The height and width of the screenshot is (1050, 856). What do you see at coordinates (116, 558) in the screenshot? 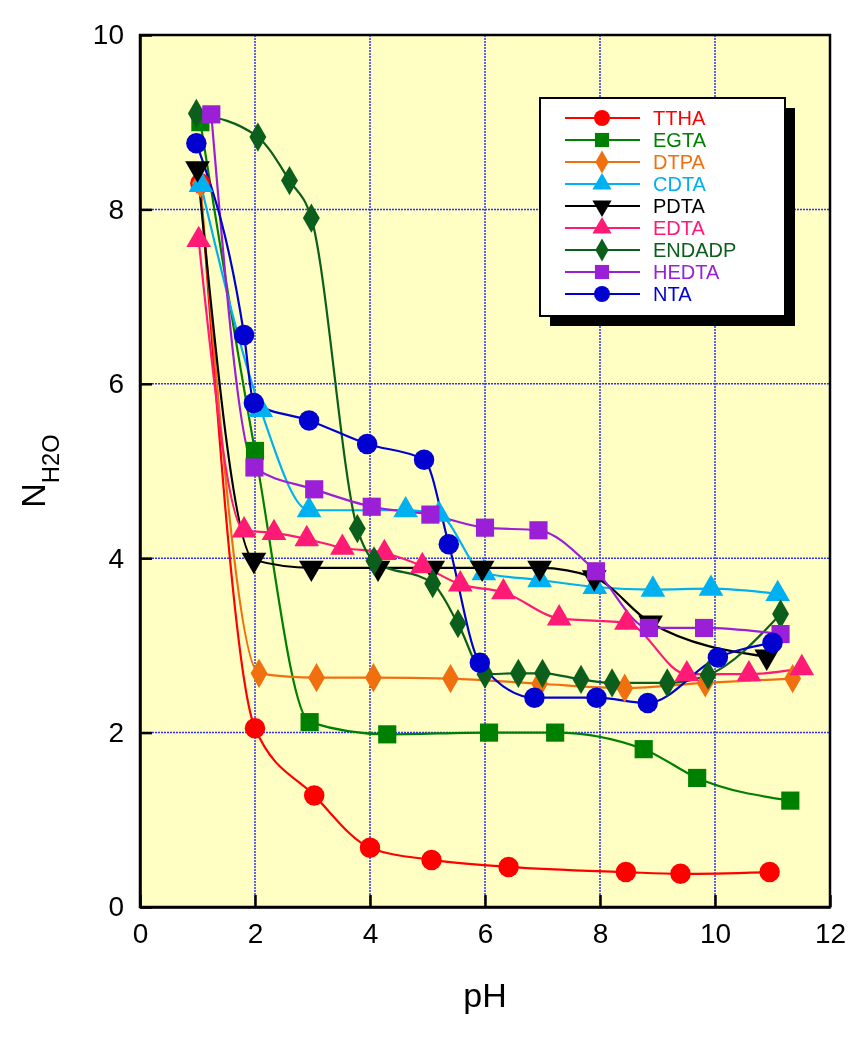
I see `y-tick-label: 4` at bounding box center [116, 558].